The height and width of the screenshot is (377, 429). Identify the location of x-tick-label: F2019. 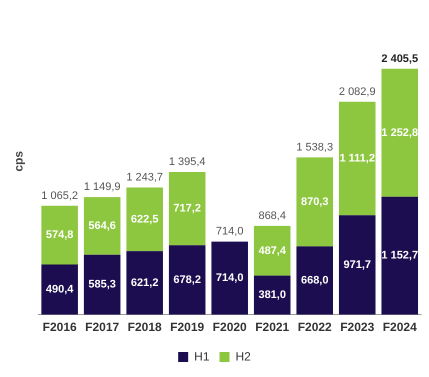
(187, 327).